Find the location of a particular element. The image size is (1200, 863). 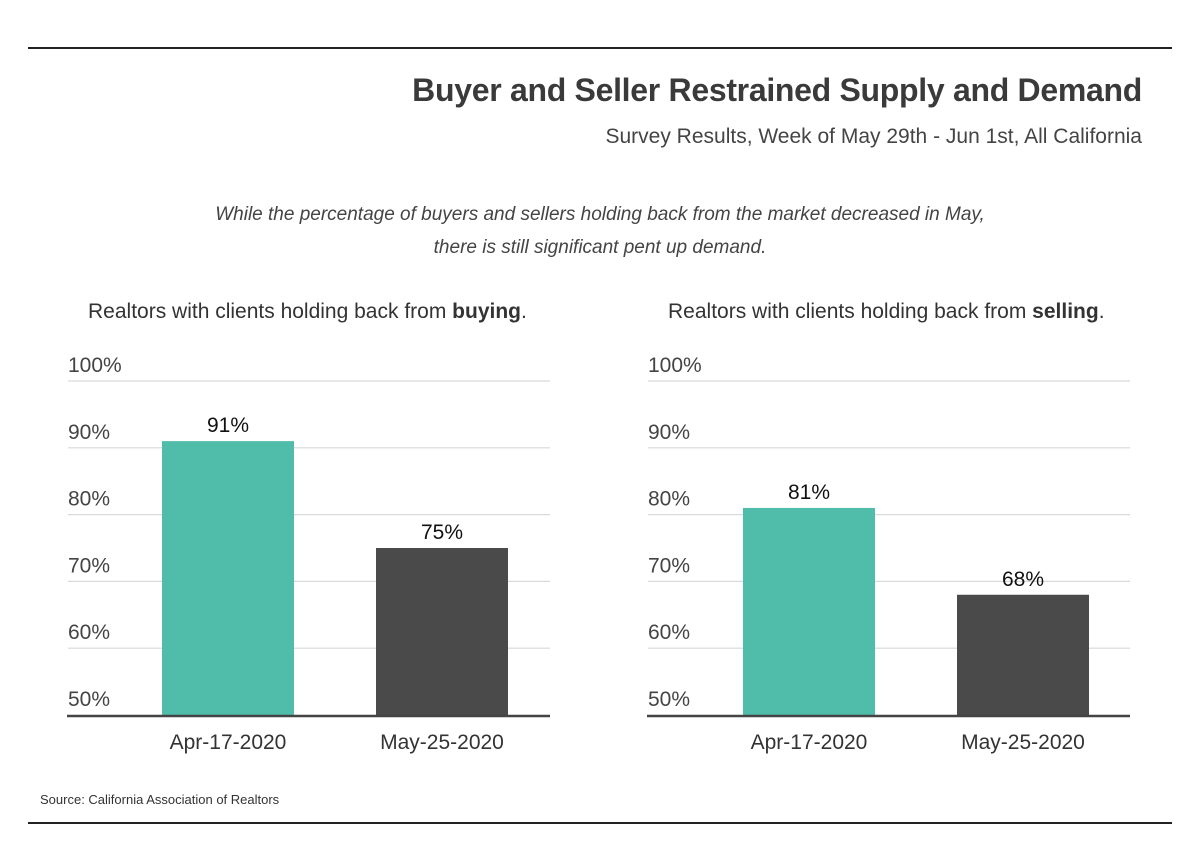

panel-title-bold: selling is located at coordinates (1065, 311).